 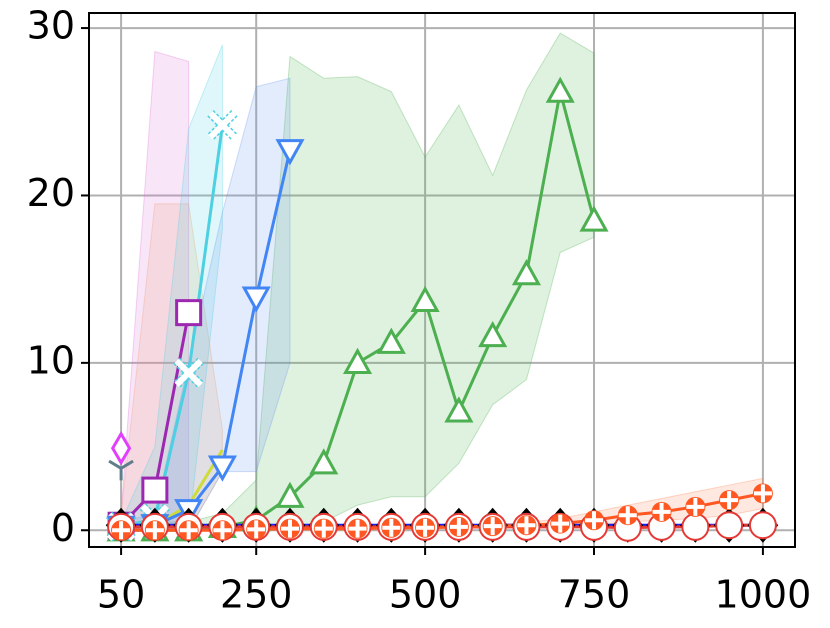 I want to click on x-tick-label: 250, so click(x=256, y=595).